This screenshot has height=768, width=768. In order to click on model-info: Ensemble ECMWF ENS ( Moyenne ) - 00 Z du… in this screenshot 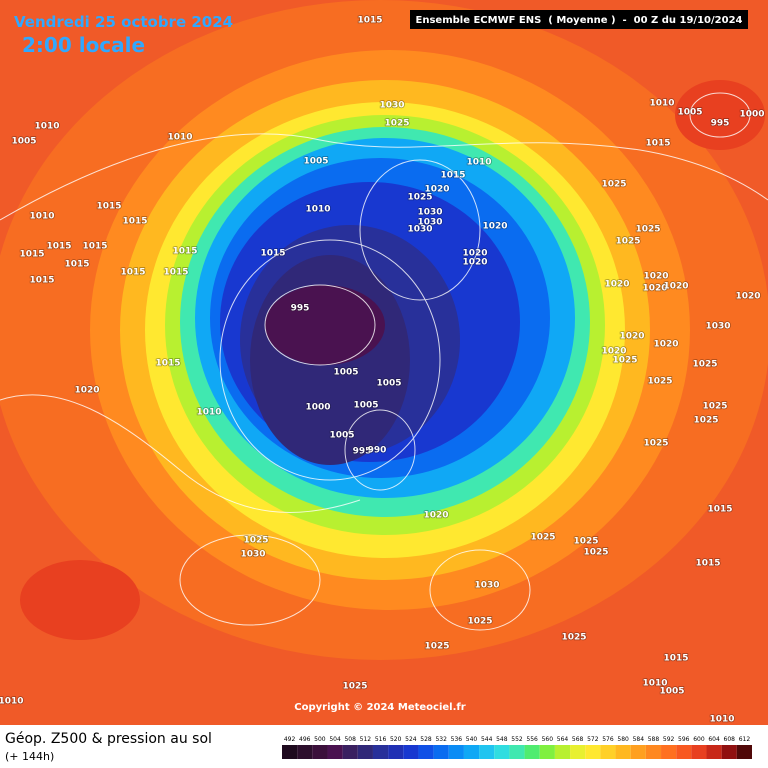, I will do `click(579, 20)`.